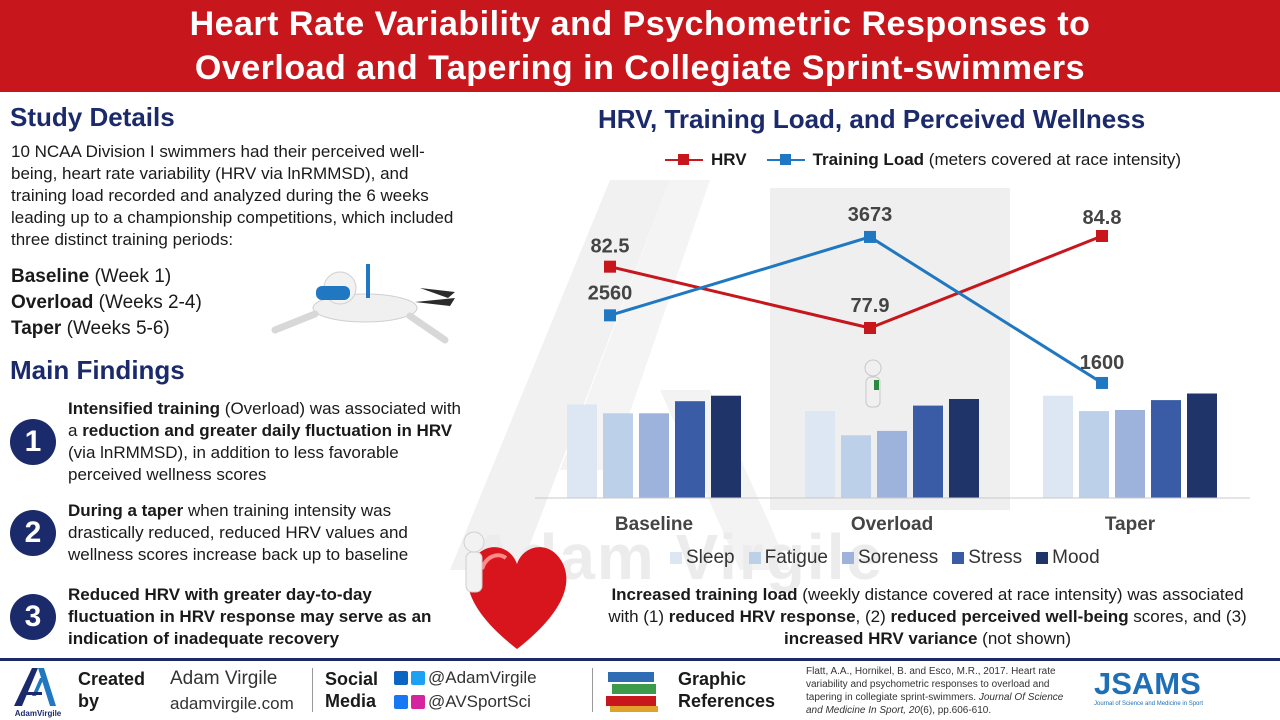  What do you see at coordinates (1149, 704) in the screenshot?
I see `jsams-subtitle: Journal of Science and Medicine in Sport` at bounding box center [1149, 704].